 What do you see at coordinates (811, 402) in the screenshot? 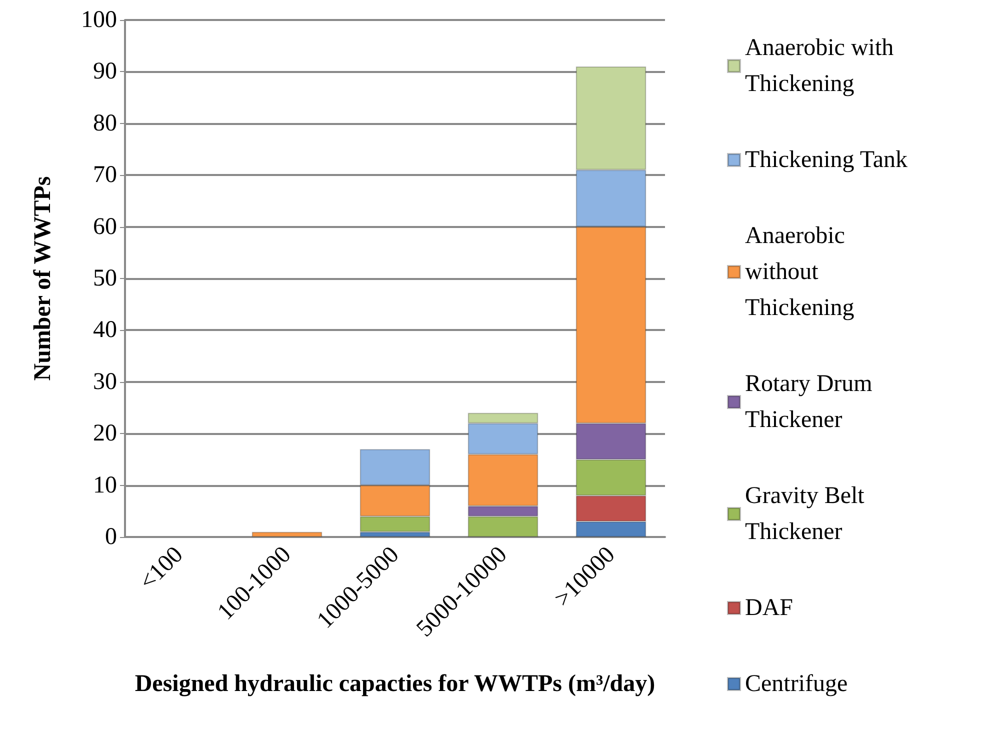
I see `legend-label: Rotary Drum Thickener` at bounding box center [811, 402].